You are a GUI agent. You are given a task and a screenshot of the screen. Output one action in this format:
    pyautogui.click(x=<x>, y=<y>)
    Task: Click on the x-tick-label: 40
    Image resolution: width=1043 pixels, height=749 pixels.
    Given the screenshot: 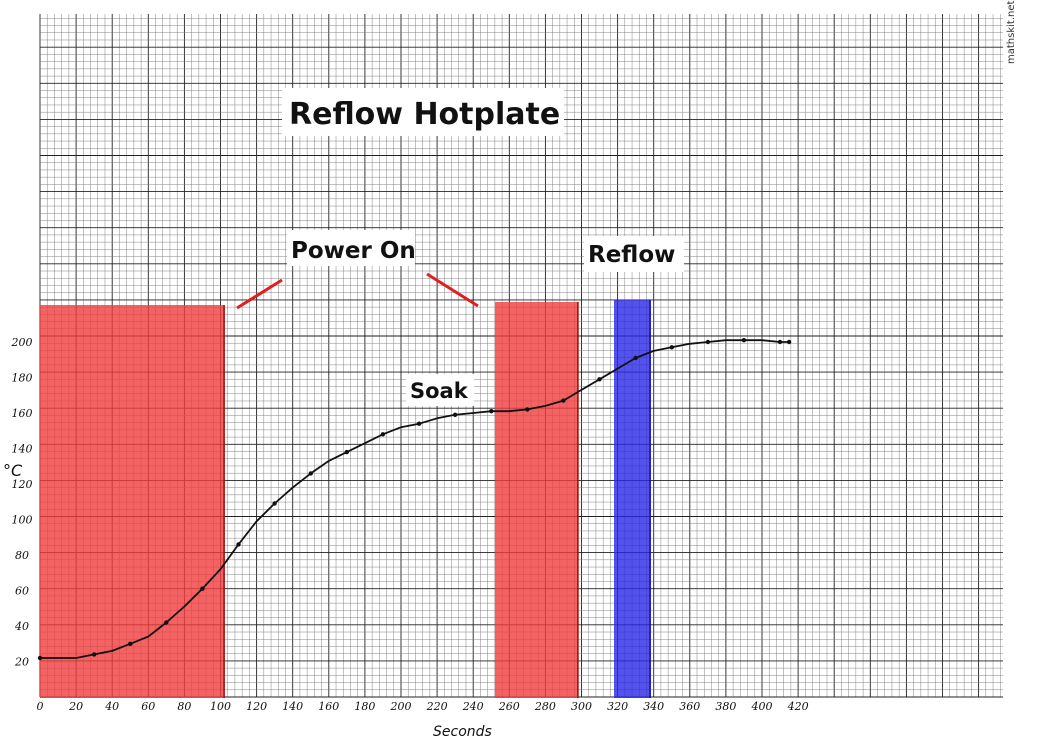 What is the action you would take?
    pyautogui.click(x=111, y=706)
    